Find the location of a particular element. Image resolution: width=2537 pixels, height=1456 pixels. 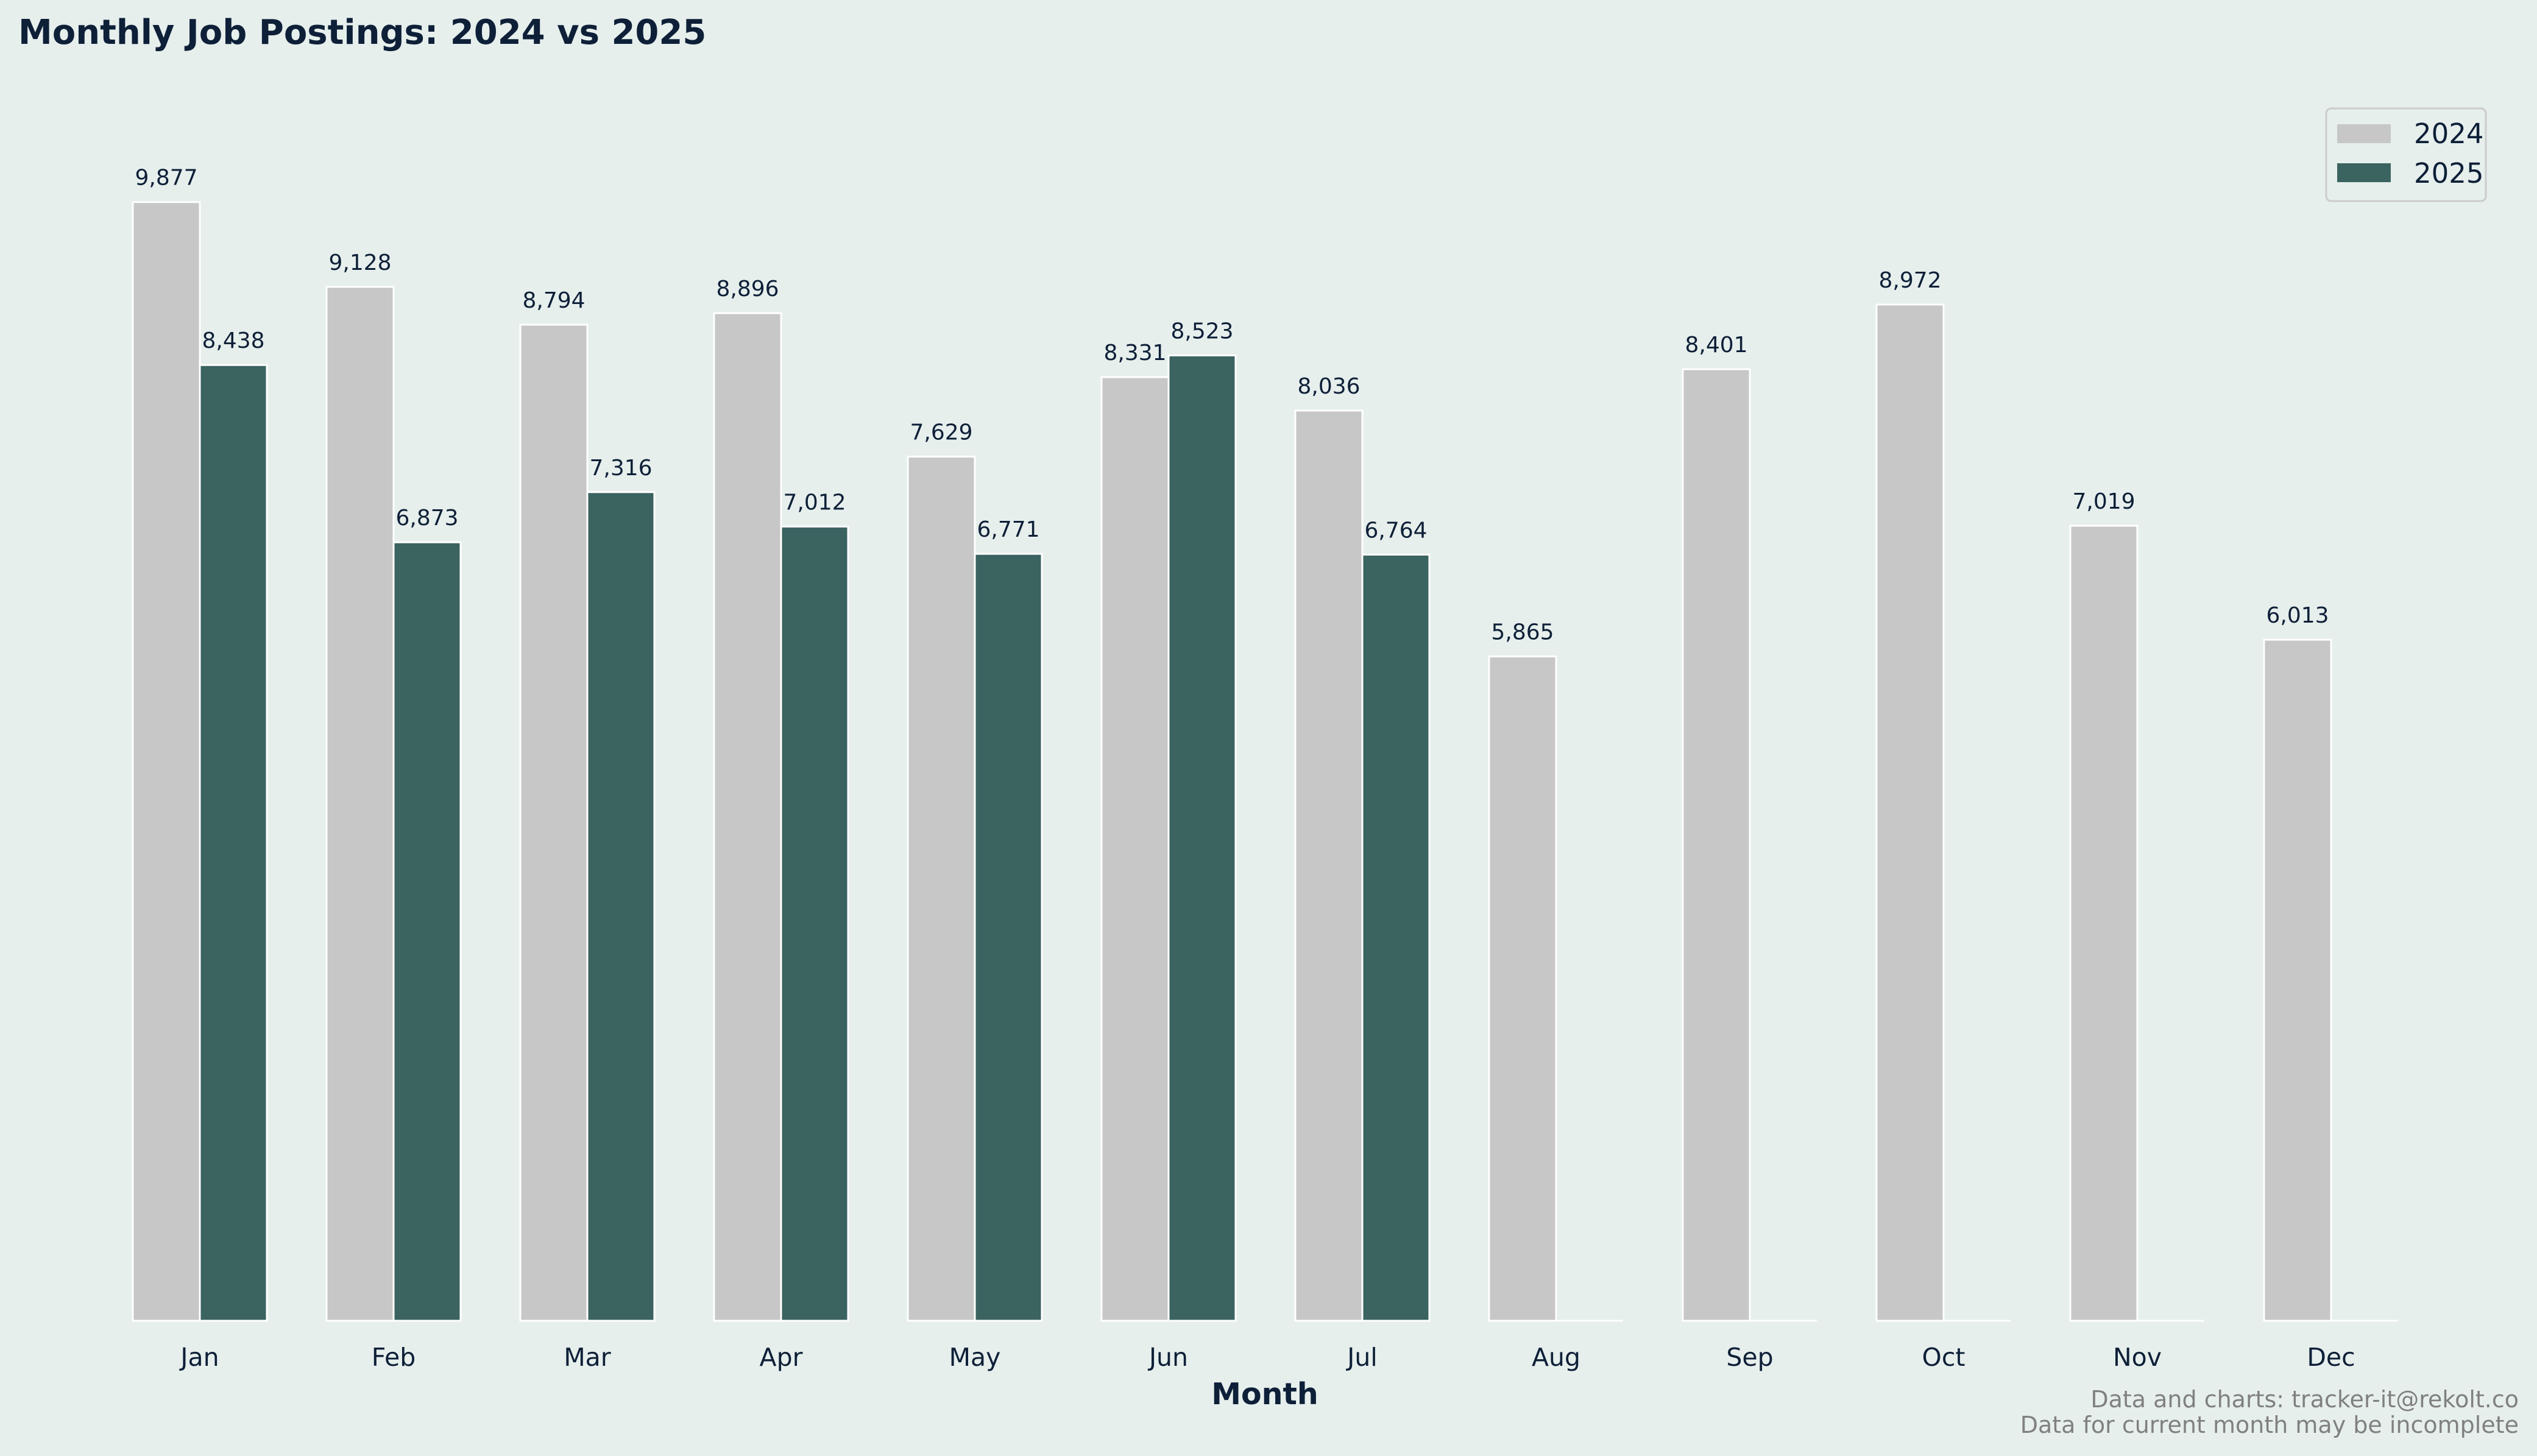

bar-jul-2025 is located at coordinates (1396, 937).